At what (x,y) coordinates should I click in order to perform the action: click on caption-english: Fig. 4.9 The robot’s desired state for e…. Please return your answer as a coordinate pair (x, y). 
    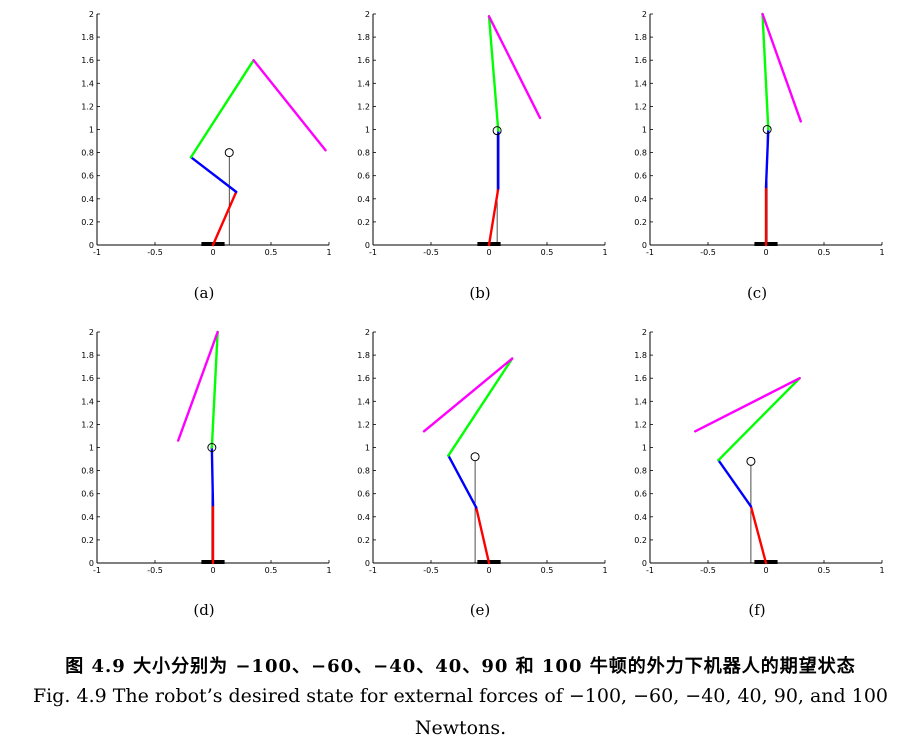
    Looking at the image, I should click on (460, 696).